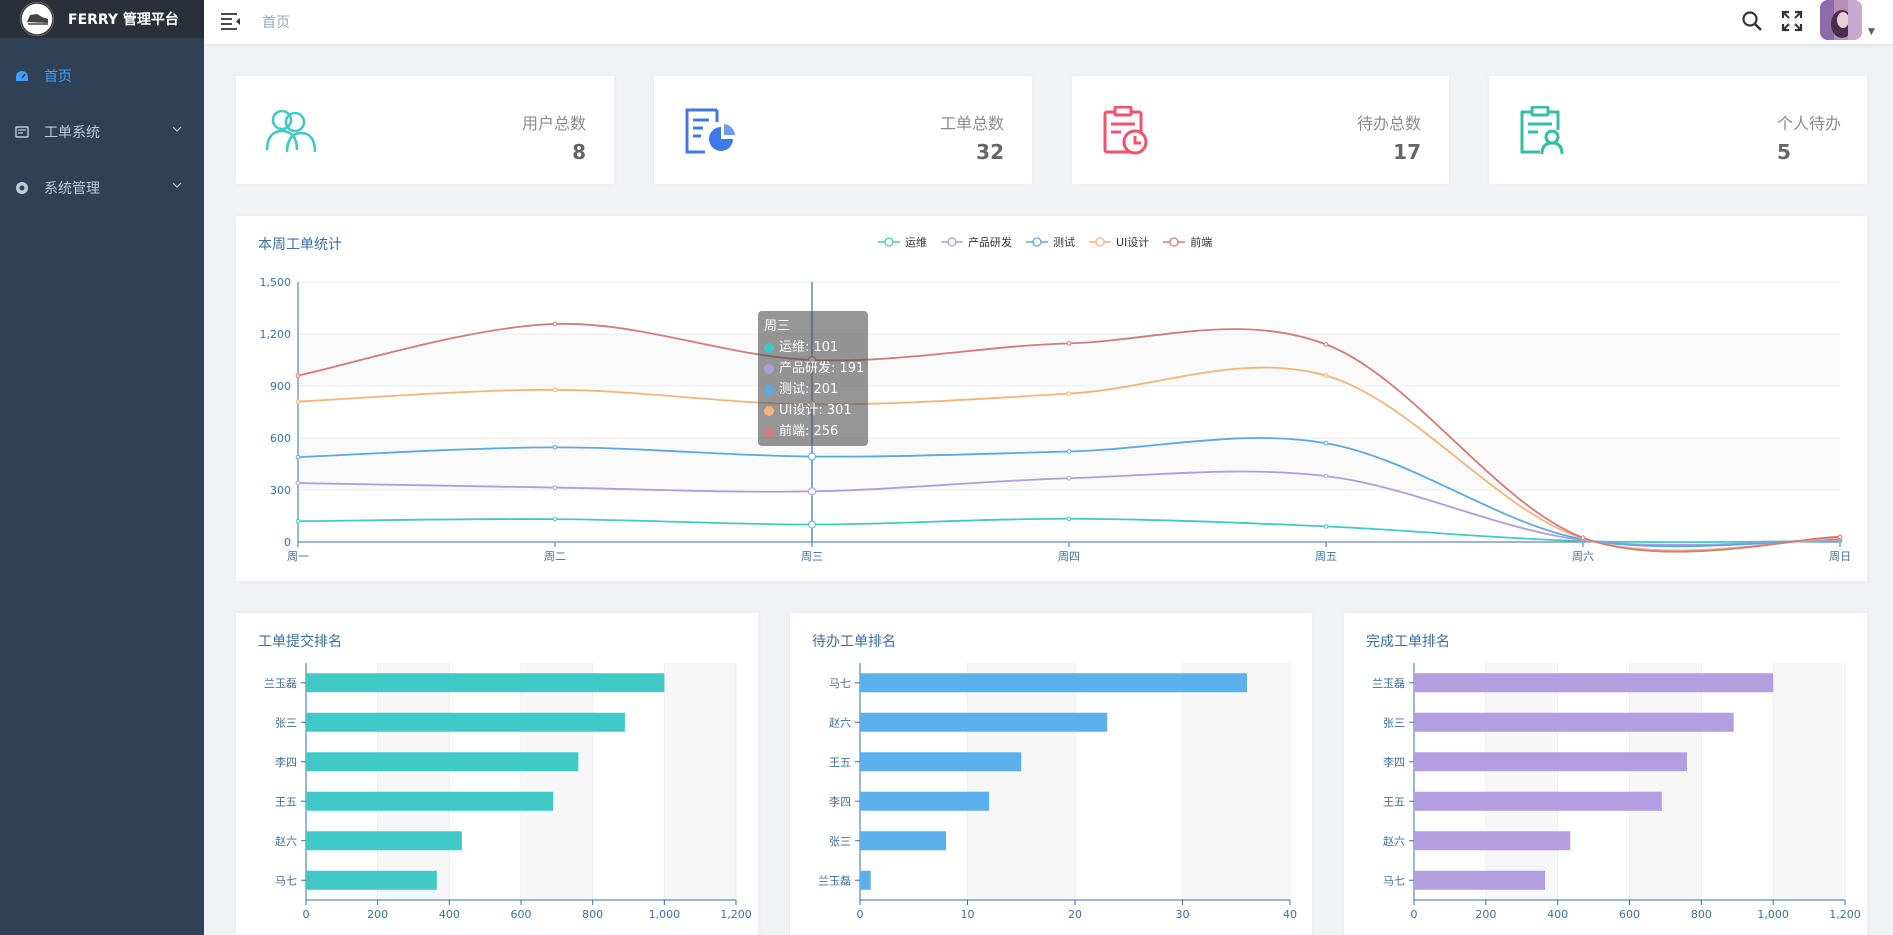  I want to click on x-tick-label: 周三, so click(812, 556).